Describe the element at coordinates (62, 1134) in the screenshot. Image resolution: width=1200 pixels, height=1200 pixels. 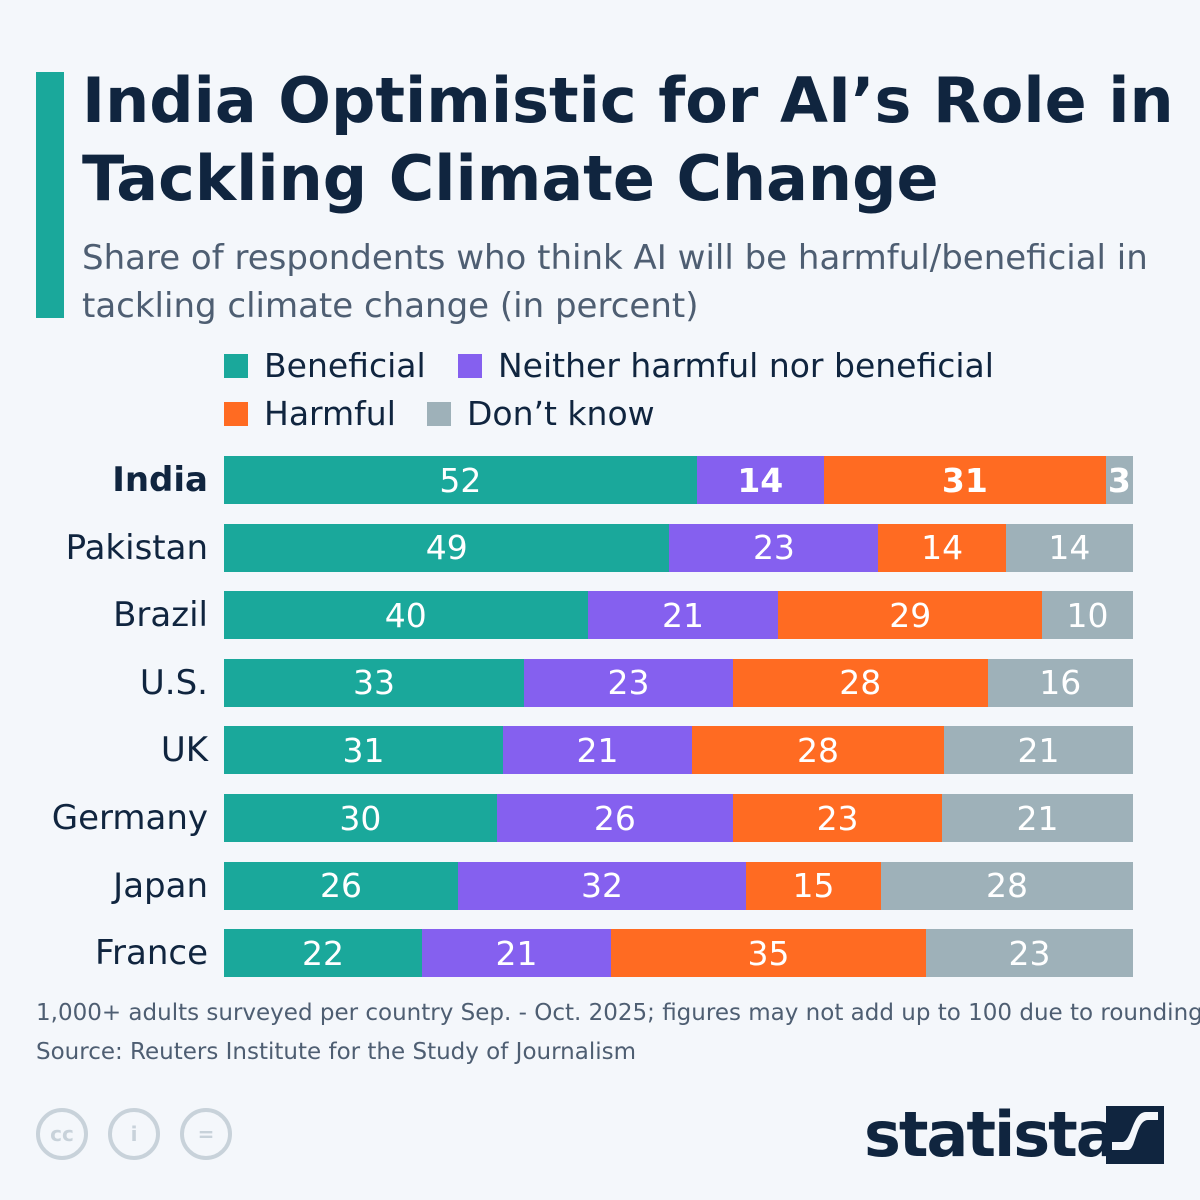
I see `cc-icon: cc` at that location.